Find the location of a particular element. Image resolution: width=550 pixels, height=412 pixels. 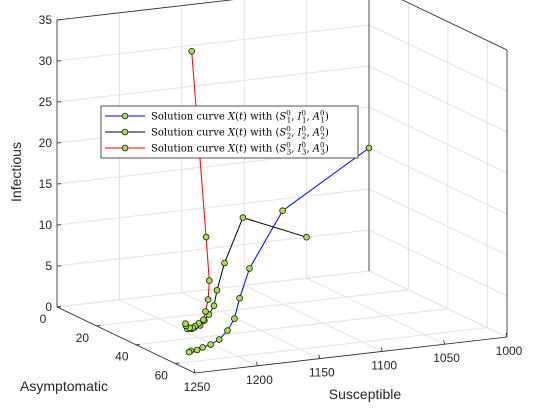

legend-label: Solution curve X(t) with (S0 2, I0 2, A0 2) is located at coordinates (240, 133).